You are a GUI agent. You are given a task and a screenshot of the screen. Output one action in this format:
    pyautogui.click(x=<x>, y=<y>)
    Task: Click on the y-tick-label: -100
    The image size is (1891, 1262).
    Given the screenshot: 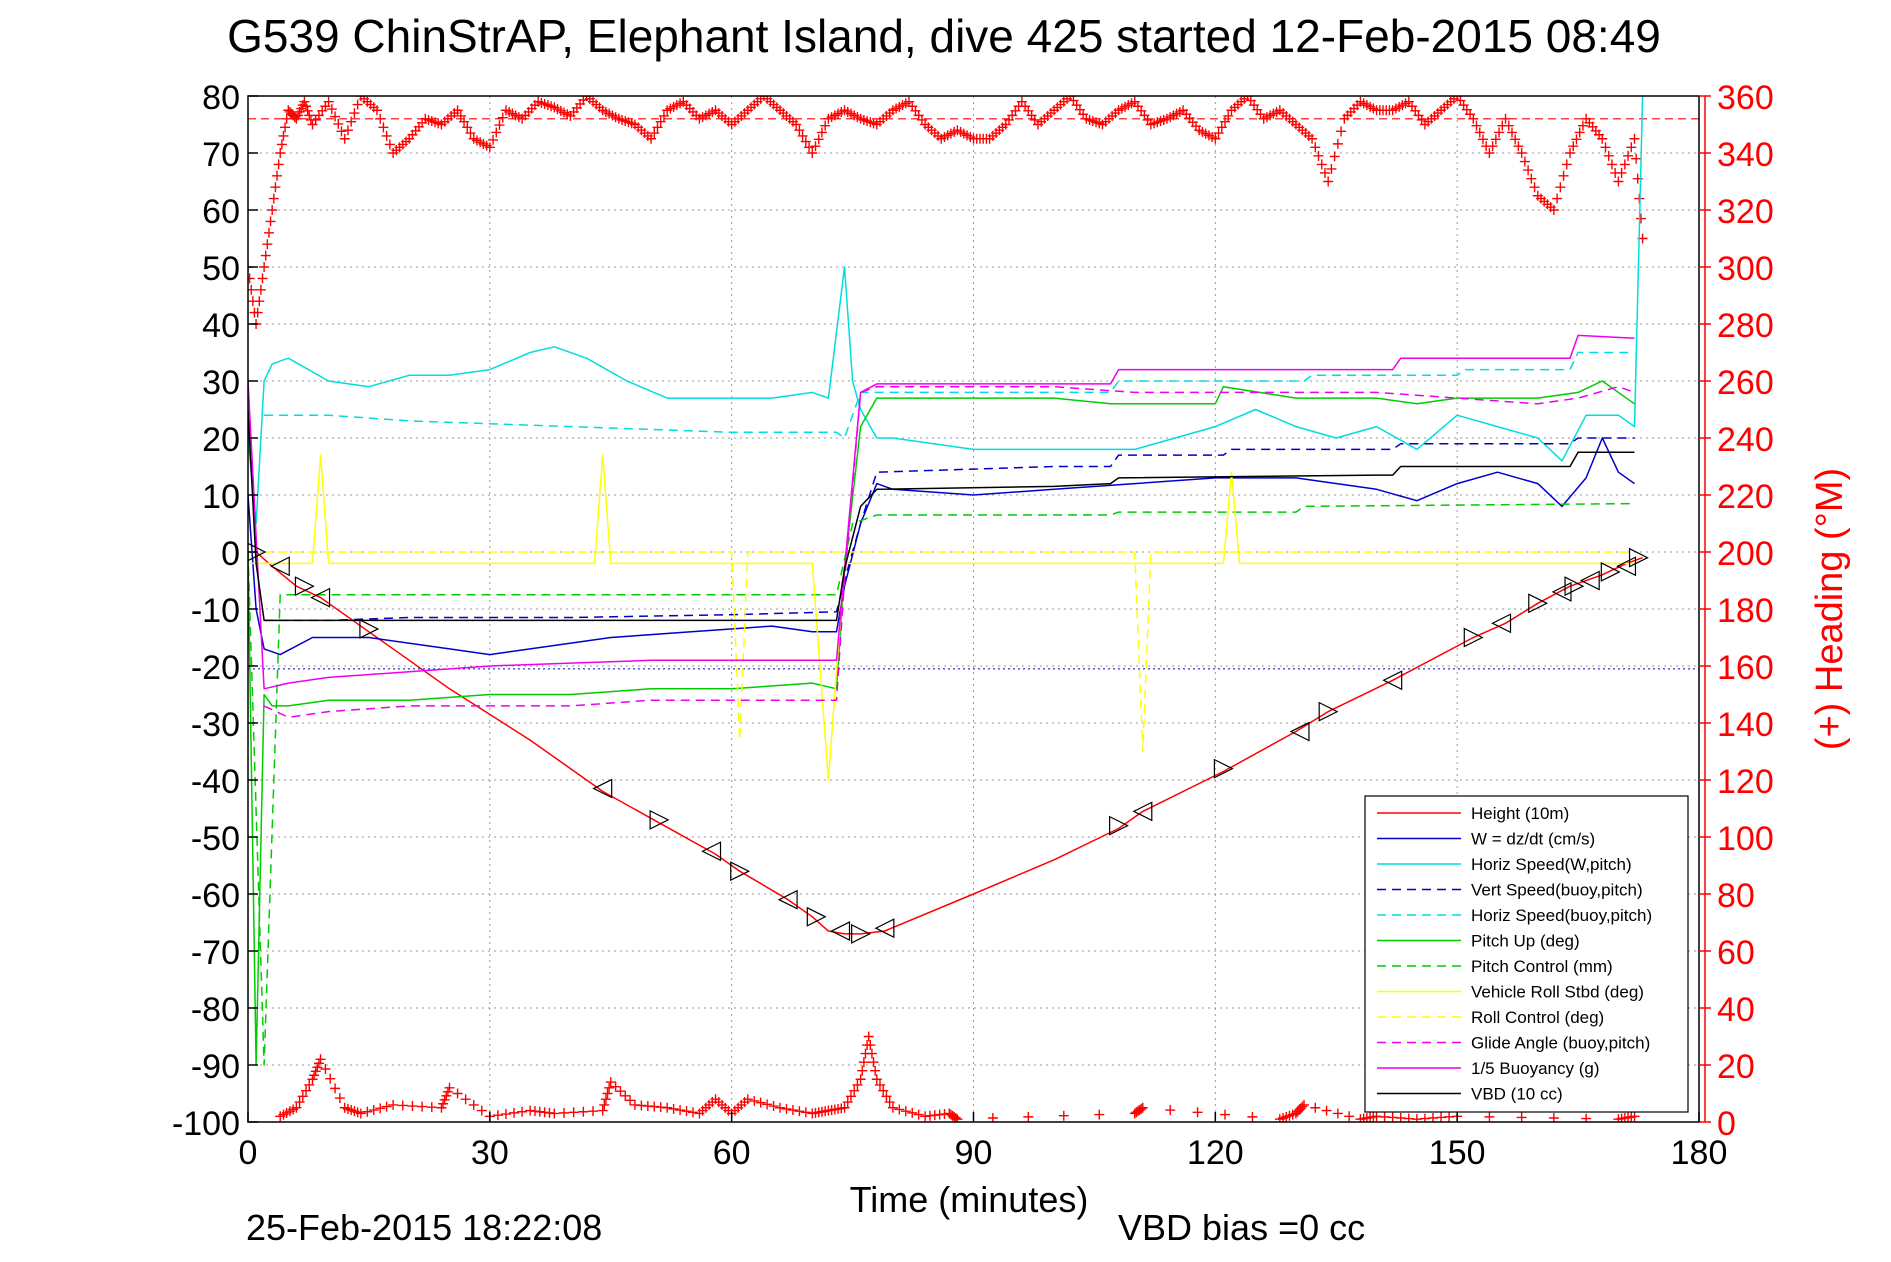 What is the action you would take?
    pyautogui.click(x=206, y=1124)
    